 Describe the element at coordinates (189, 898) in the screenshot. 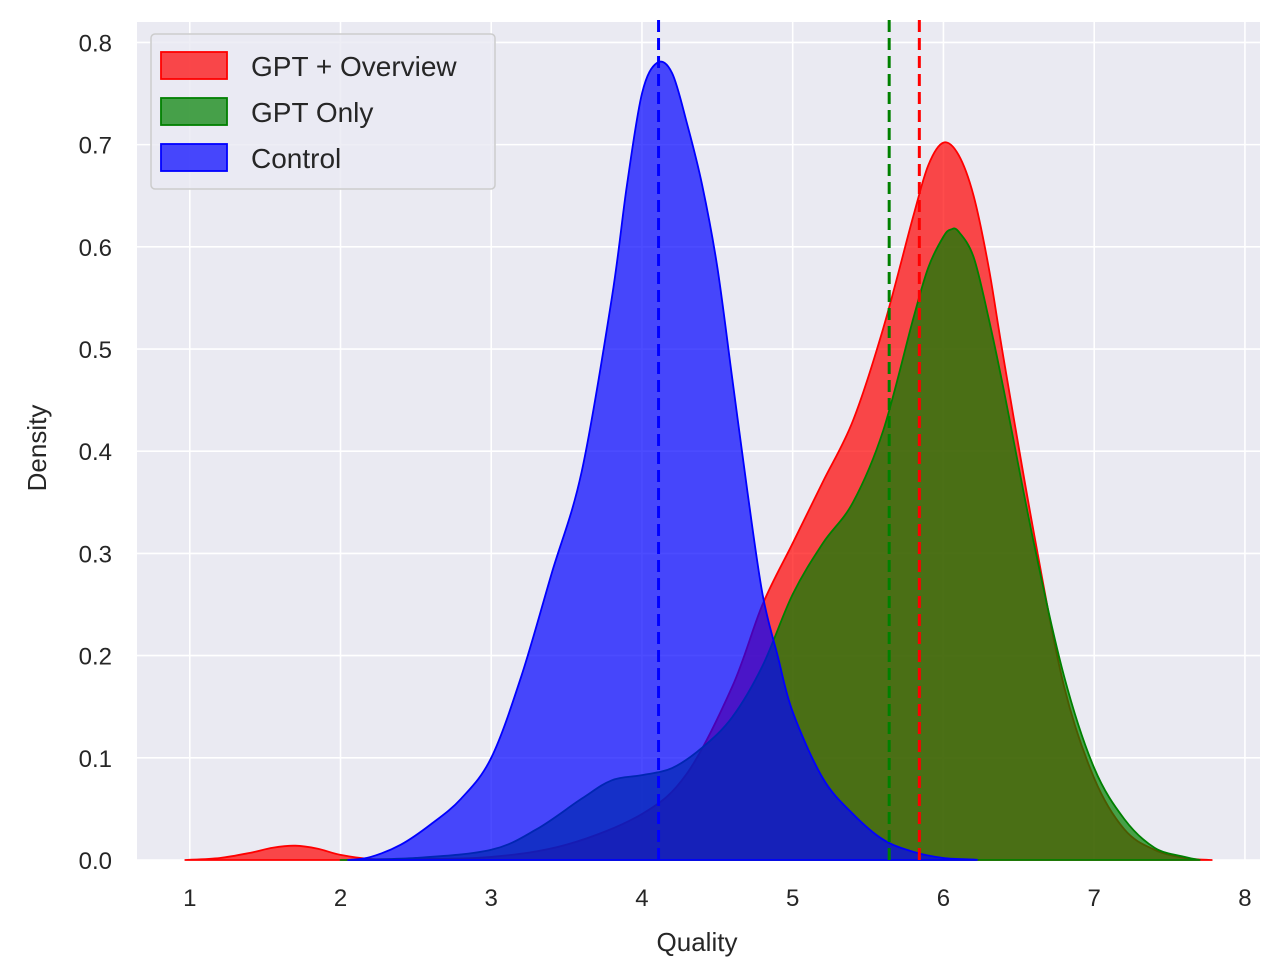

I see `x-tick-label: 1` at that location.